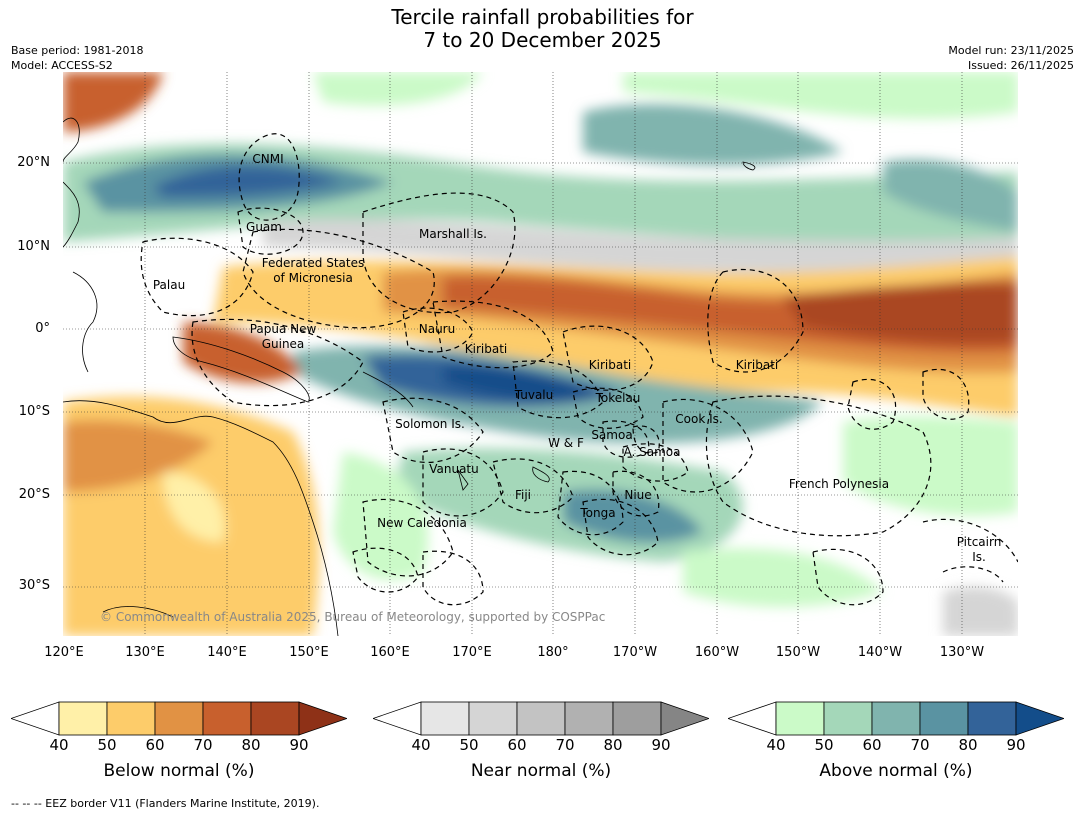 The image size is (1085, 816). What do you see at coordinates (179, 771) in the screenshot?
I see `colorbar-title: Below normal (%)` at bounding box center [179, 771].